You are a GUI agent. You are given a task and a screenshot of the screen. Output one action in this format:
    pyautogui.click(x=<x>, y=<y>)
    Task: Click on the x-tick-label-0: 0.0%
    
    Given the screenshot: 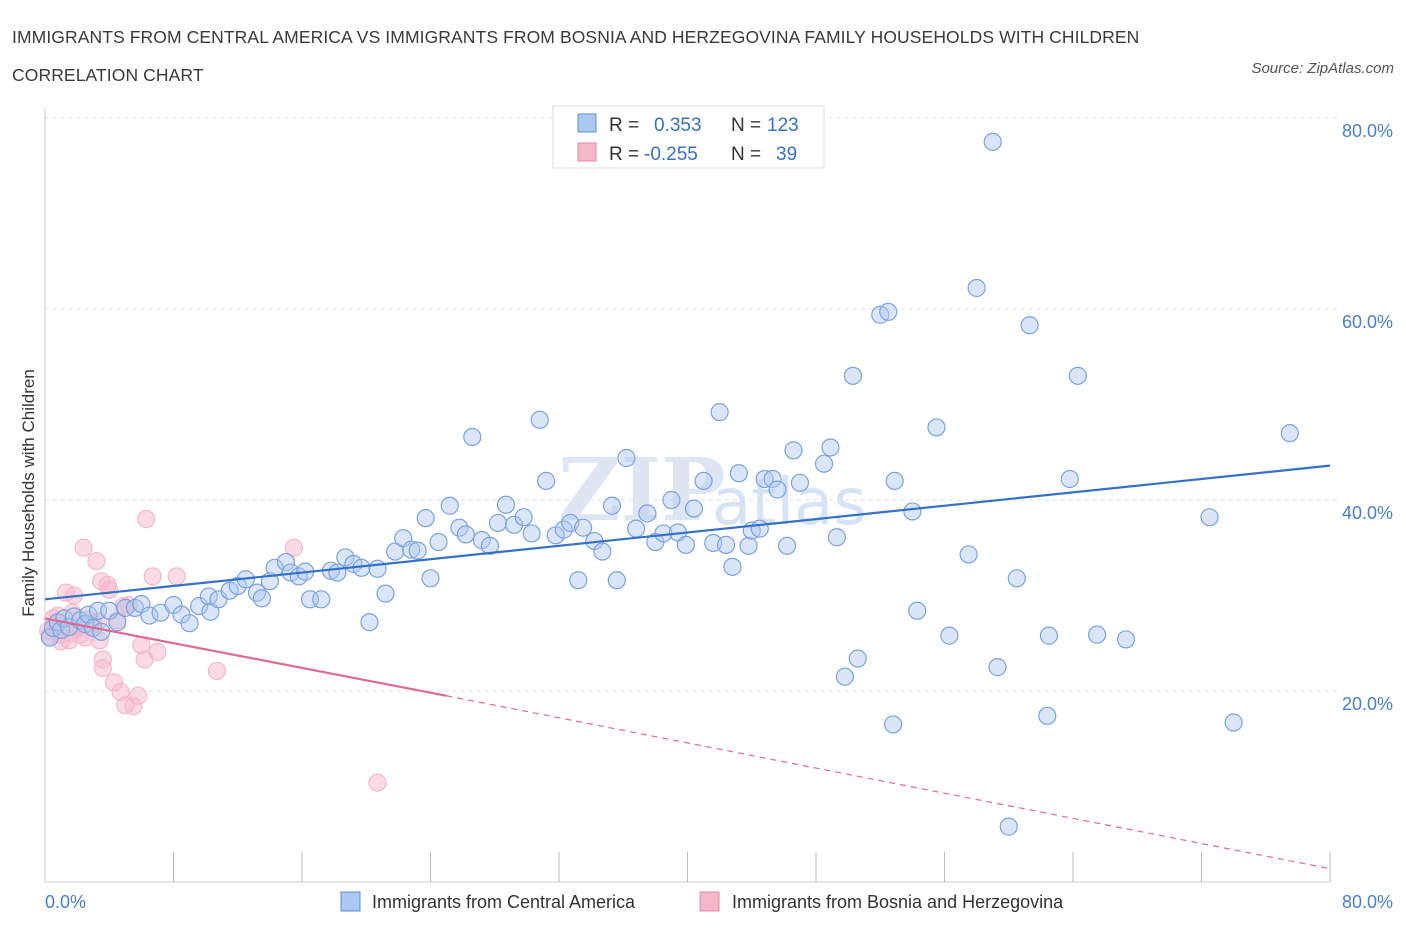 What is the action you would take?
    pyautogui.click(x=65, y=902)
    